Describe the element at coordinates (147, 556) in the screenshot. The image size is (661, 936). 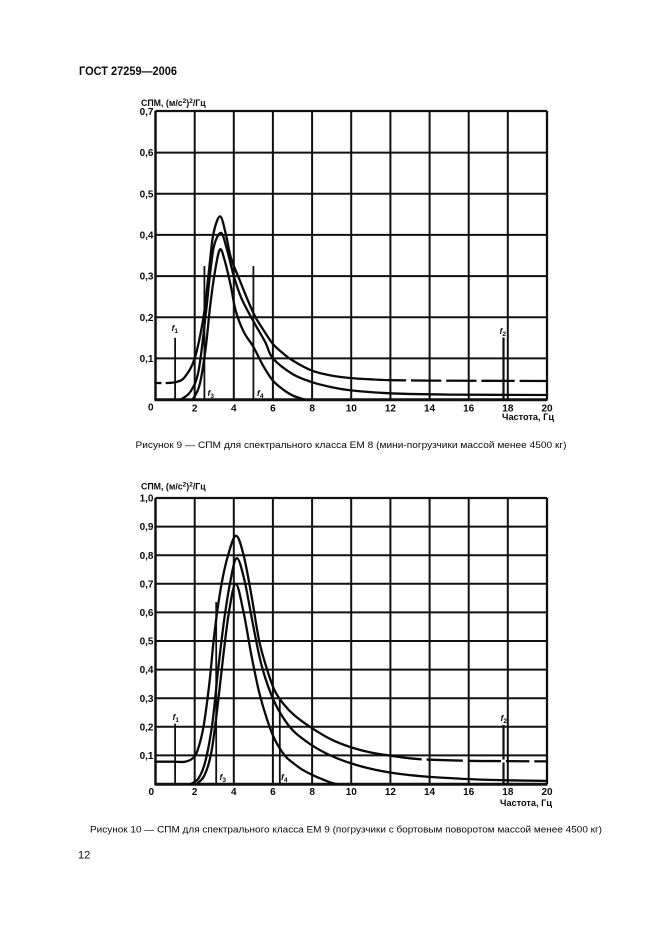
I see `svg-text: 0,8` at that location.